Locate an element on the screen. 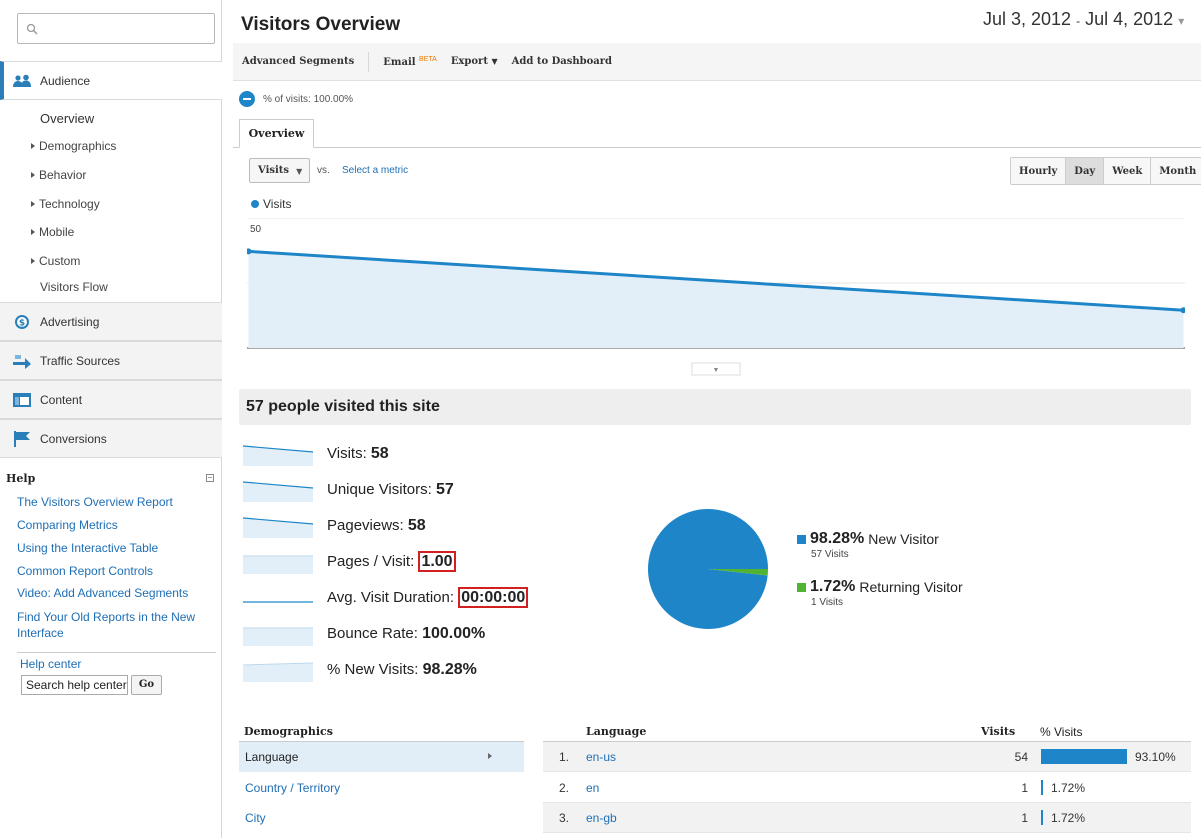 The width and height of the screenshot is (1201, 838). tab-divider is located at coordinates (717, 147).